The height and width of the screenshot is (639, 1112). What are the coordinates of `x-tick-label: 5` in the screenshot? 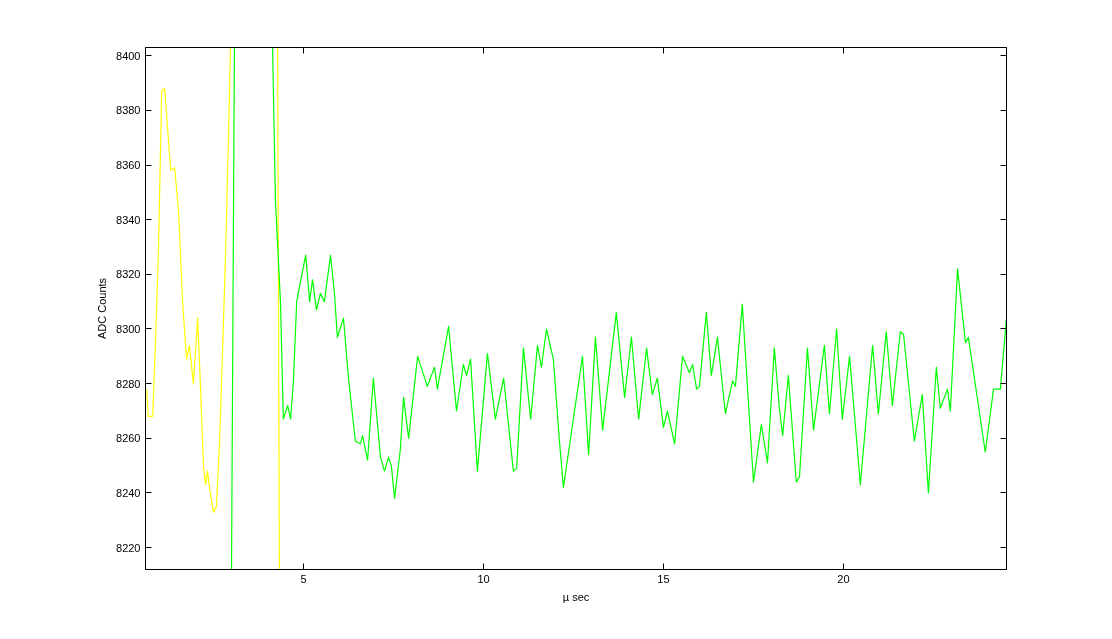 It's located at (303, 578).